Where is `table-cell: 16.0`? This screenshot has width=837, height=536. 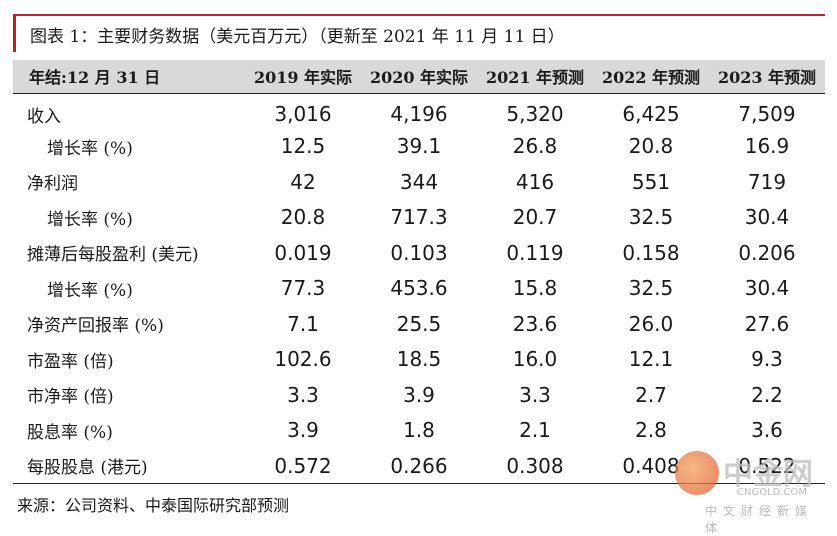 table-cell: 16.0 is located at coordinates (535, 359).